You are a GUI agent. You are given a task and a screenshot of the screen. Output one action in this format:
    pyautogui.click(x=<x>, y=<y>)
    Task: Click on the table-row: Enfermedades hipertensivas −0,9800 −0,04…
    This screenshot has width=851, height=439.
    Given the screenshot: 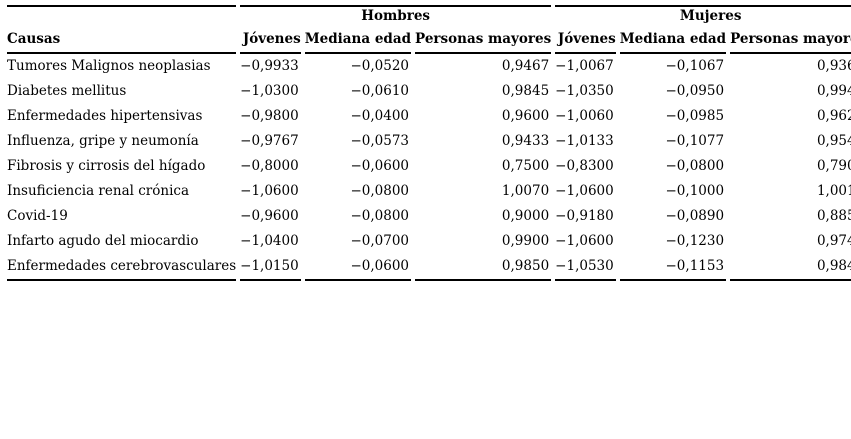 What is the action you would take?
    pyautogui.click(x=429, y=116)
    